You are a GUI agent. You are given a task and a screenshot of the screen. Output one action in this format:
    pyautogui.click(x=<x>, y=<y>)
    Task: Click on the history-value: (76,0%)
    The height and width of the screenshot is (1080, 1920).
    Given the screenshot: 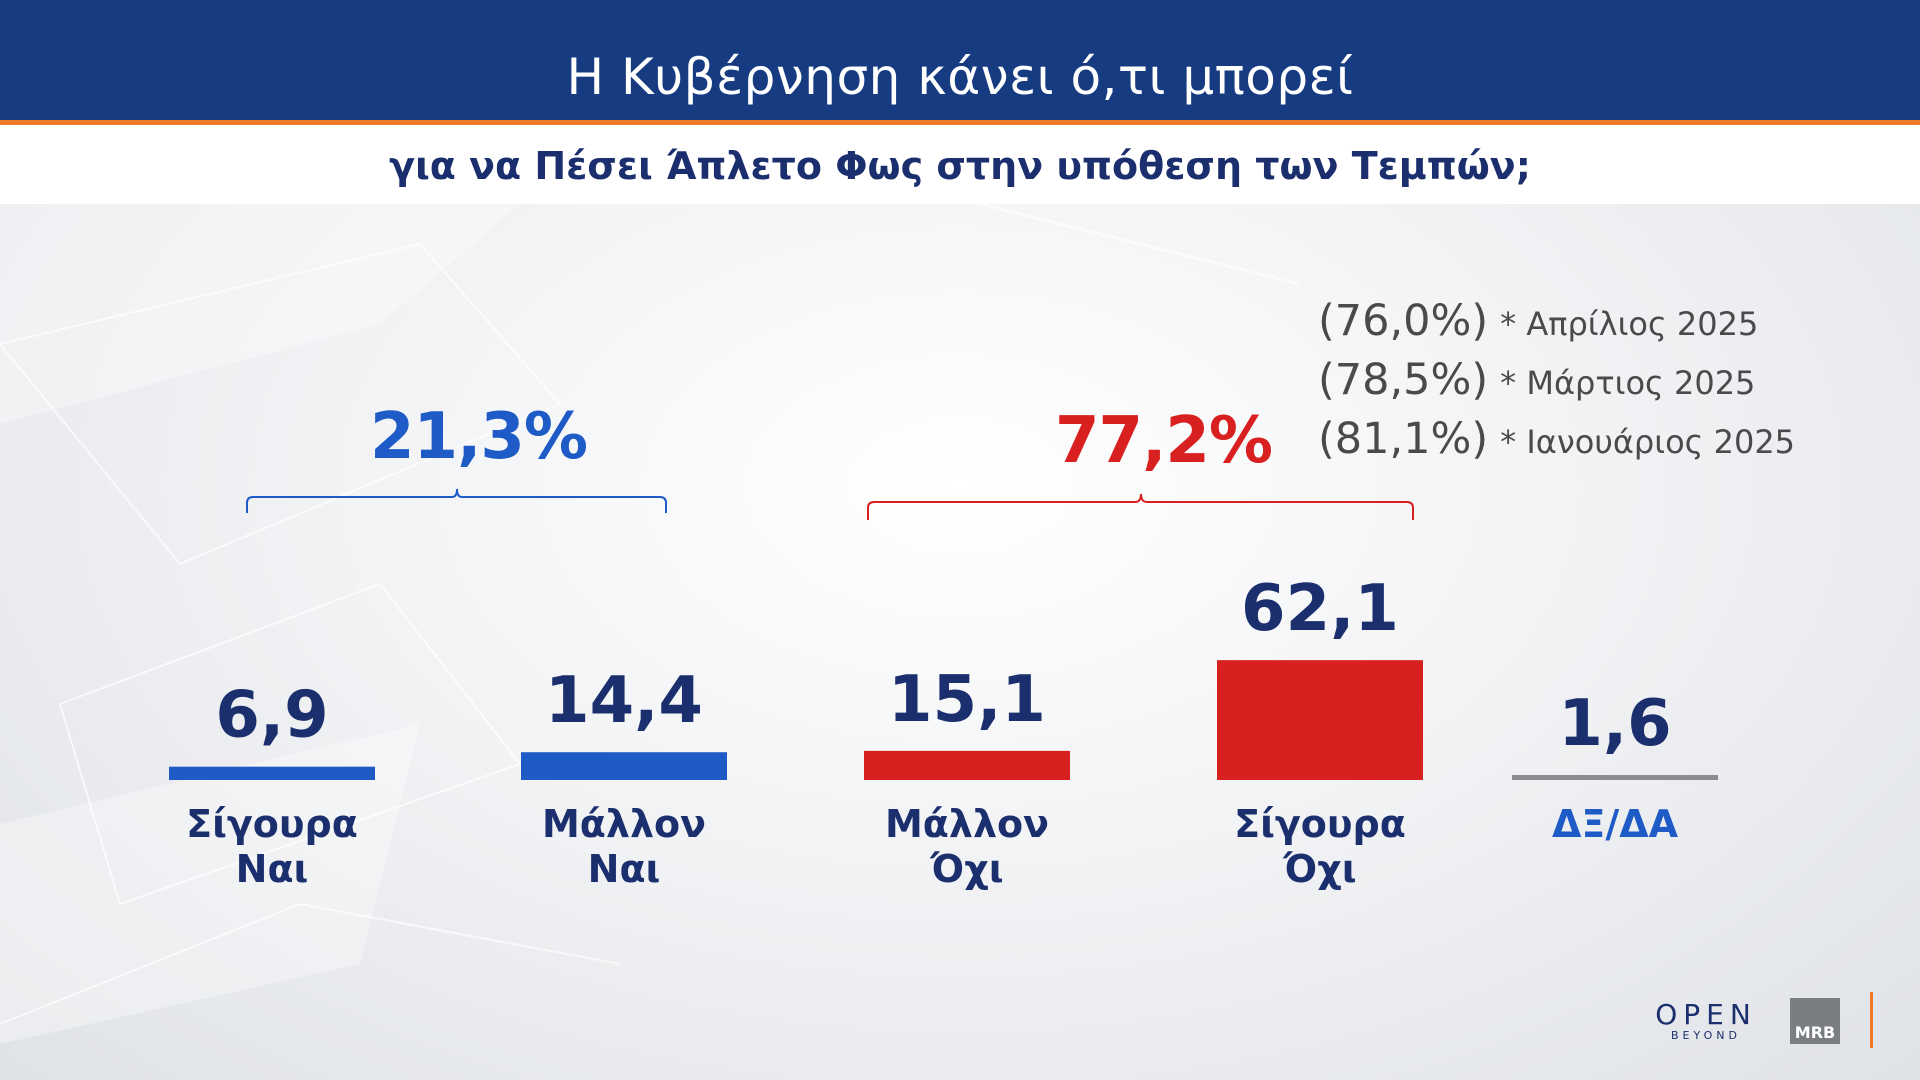 What is the action you would take?
    pyautogui.click(x=1403, y=321)
    